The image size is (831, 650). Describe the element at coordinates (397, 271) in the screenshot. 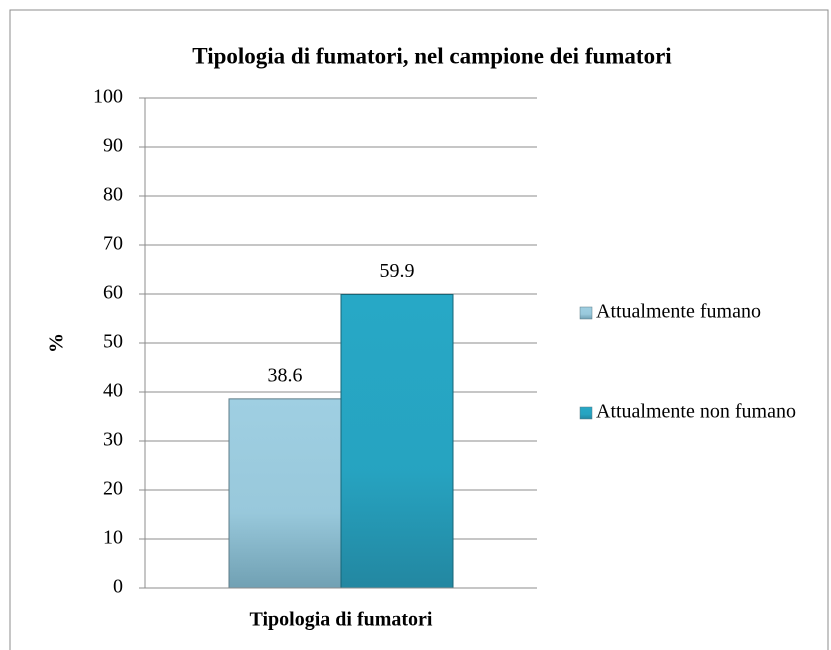

I see `data-label: 59.9` at that location.